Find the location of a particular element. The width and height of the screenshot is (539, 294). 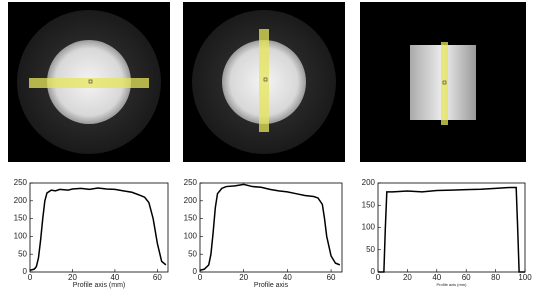

x-tick-label: 80 is located at coordinates (495, 277).